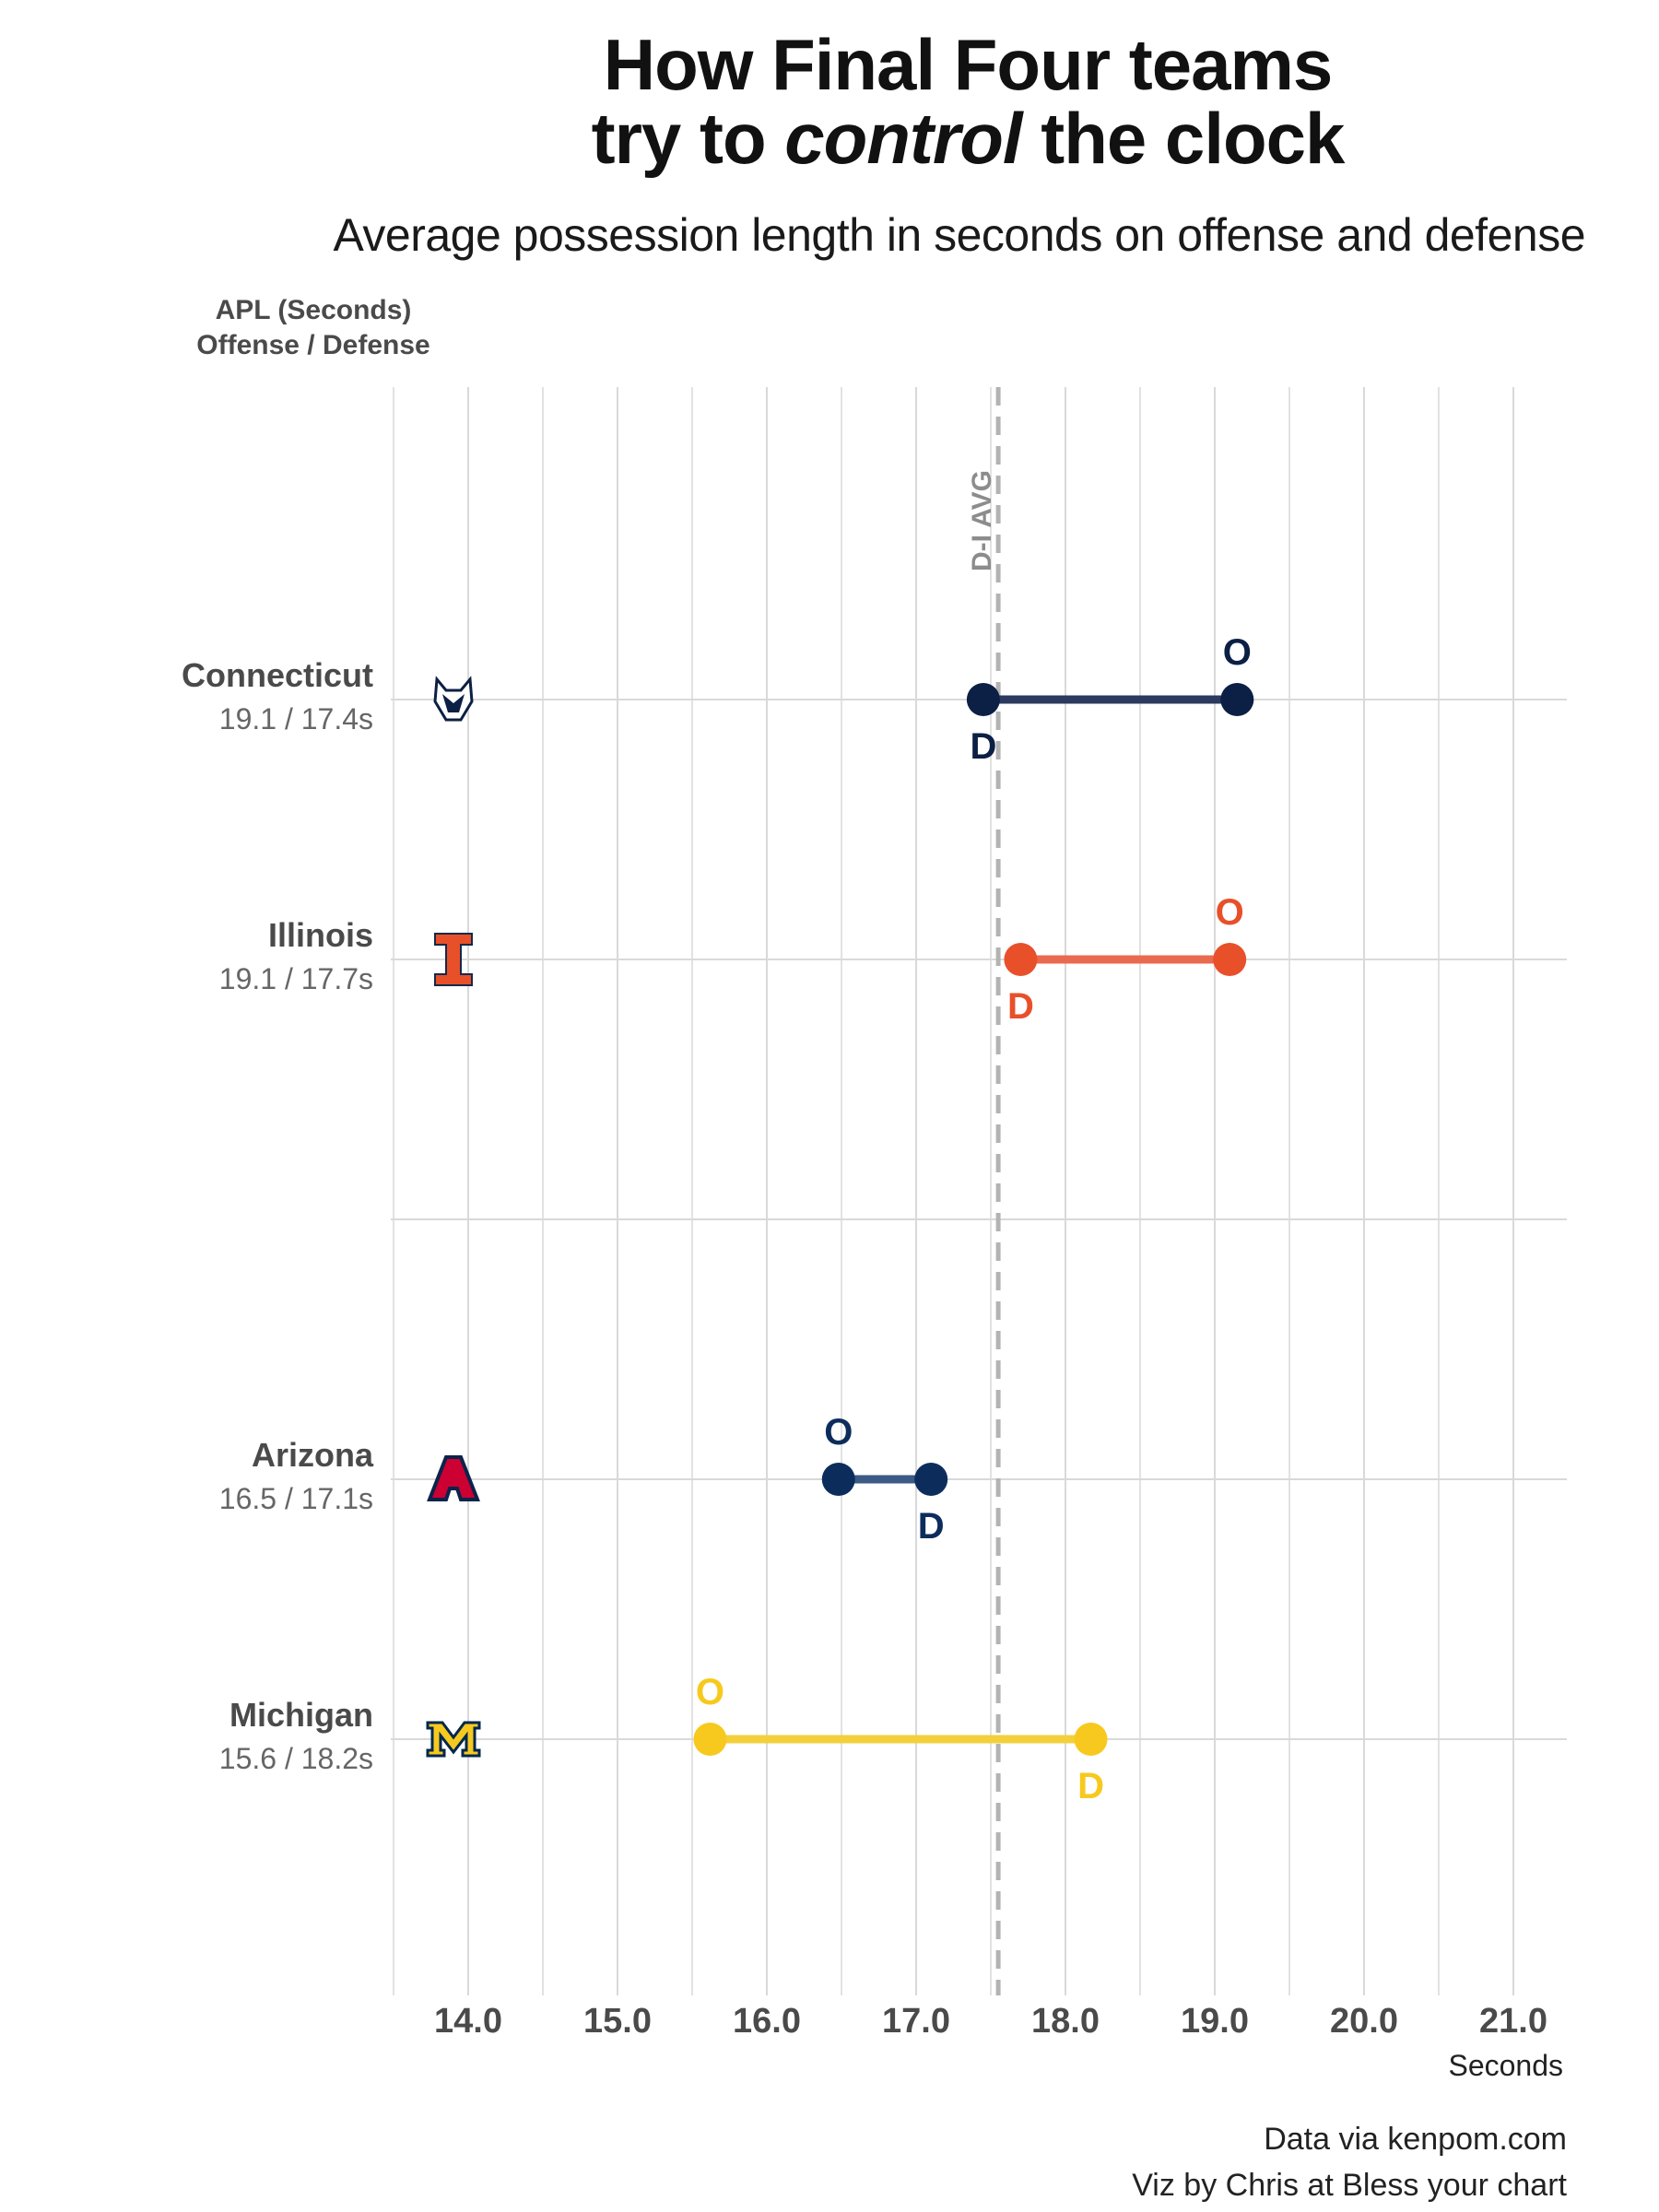 Image resolution: width=1659 pixels, height=2212 pixels. Describe the element at coordinates (983, 699) in the screenshot. I see `defense-point-connecticut` at that location.